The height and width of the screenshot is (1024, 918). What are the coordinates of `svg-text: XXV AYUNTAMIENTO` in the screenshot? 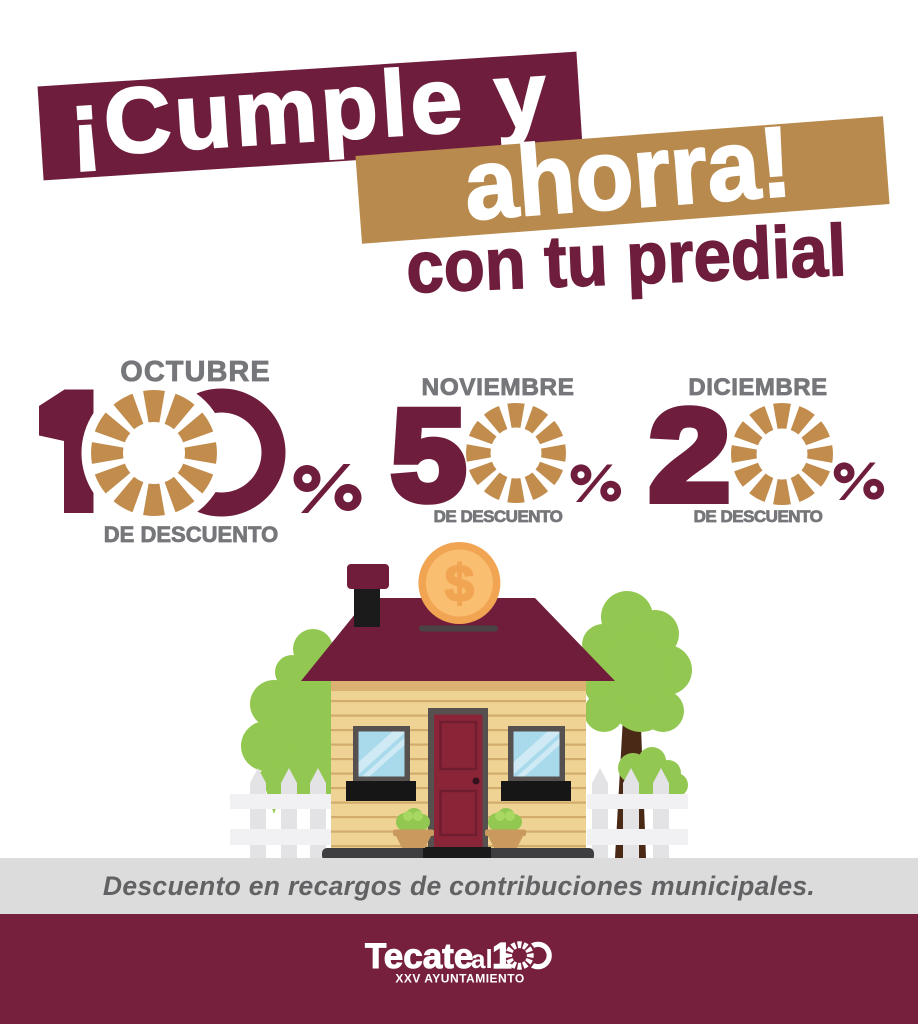 It's located at (459, 979).